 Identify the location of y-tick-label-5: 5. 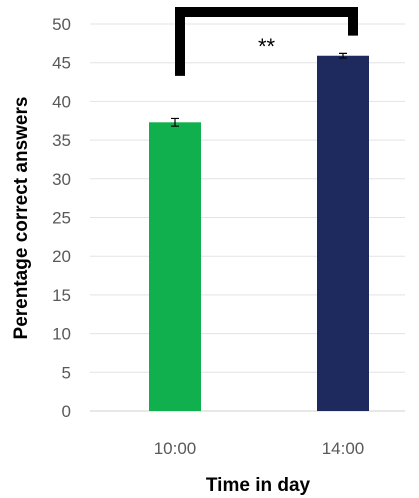
(66, 372).